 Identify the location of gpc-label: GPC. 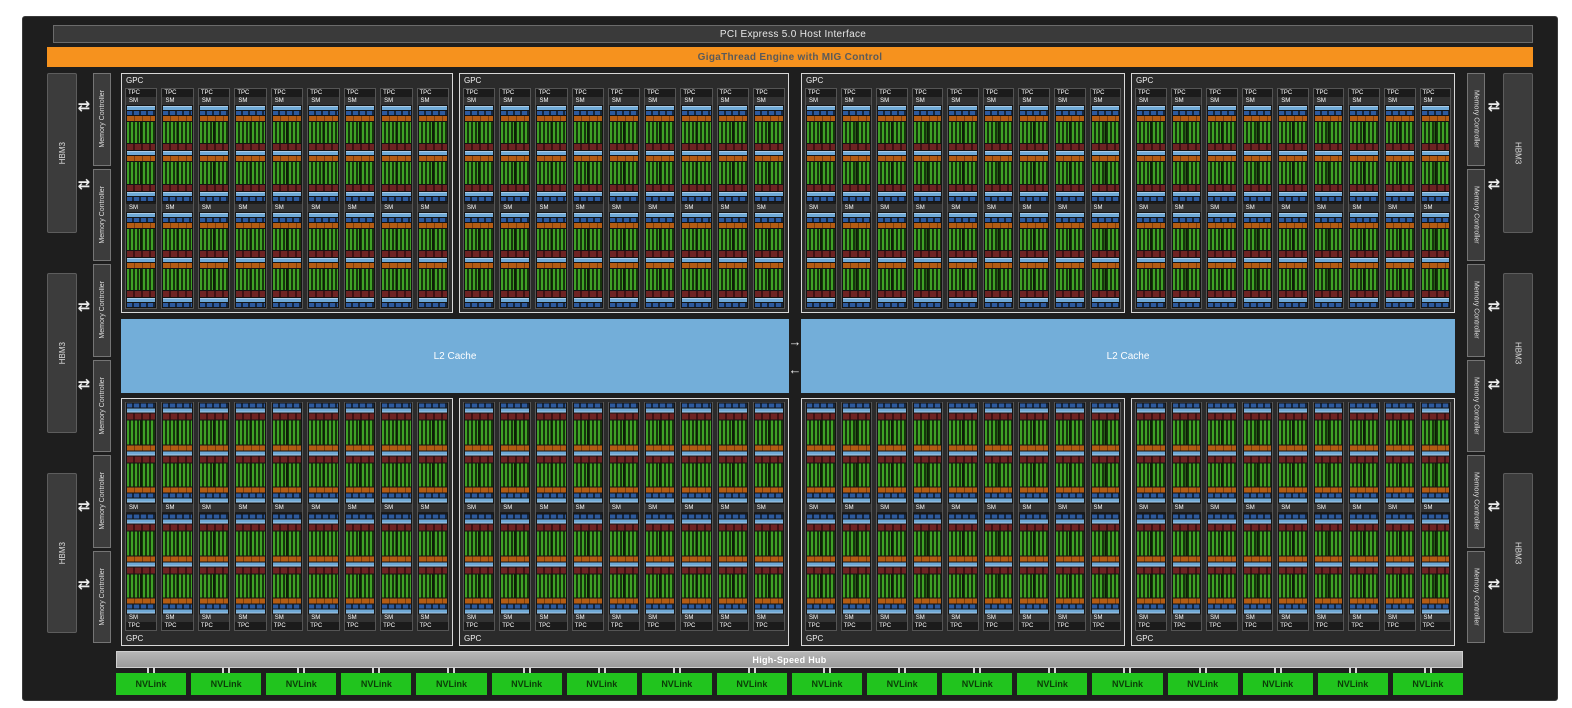
(473, 638).